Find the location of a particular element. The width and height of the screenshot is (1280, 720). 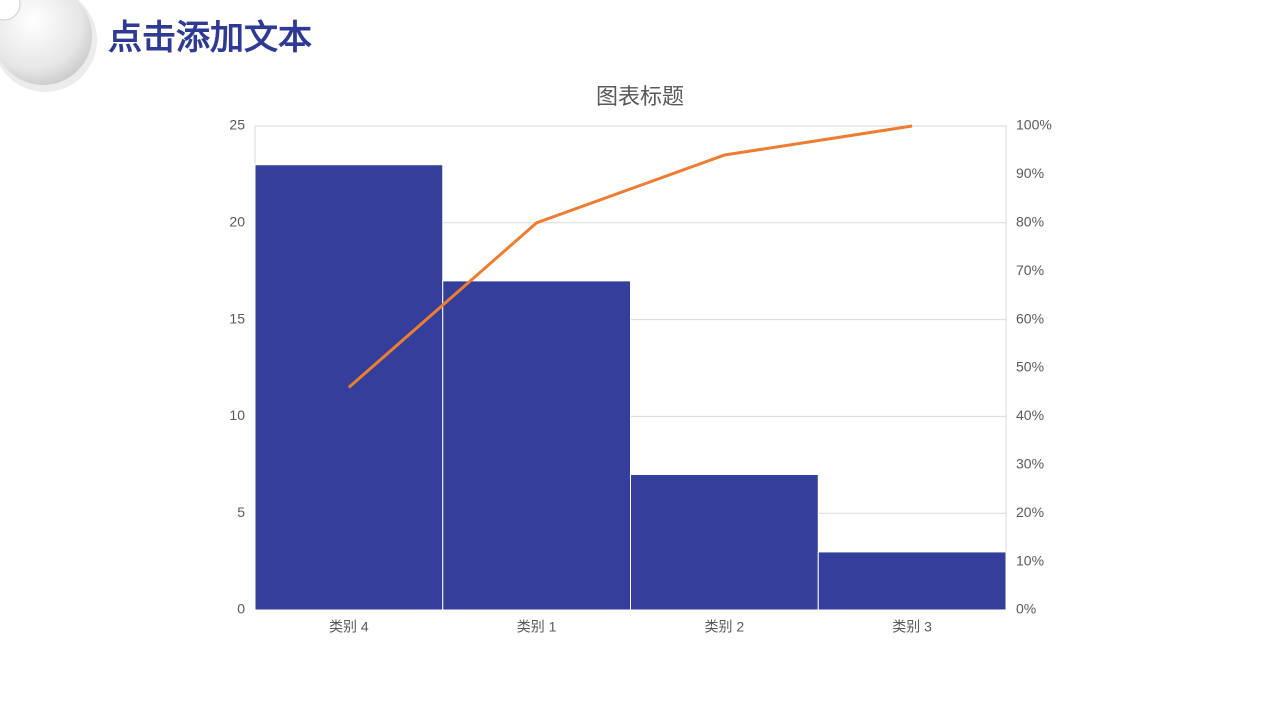

y2-tick-label: 100% is located at coordinates (1034, 125).